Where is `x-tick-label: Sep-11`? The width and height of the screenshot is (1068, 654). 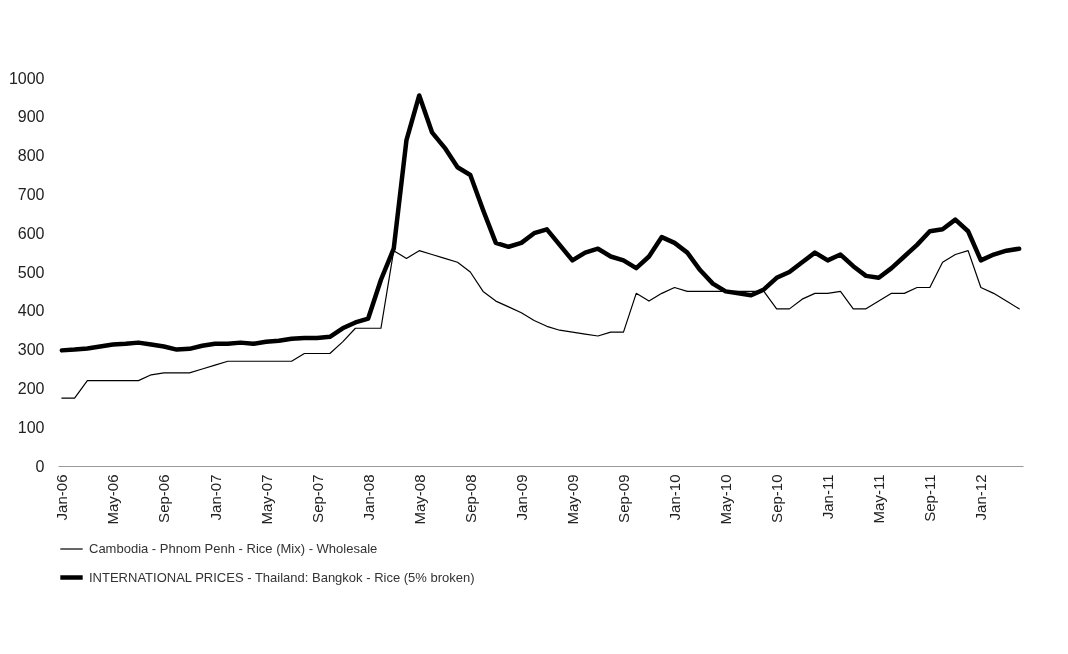 x-tick-label: Sep-11 is located at coordinates (930, 498).